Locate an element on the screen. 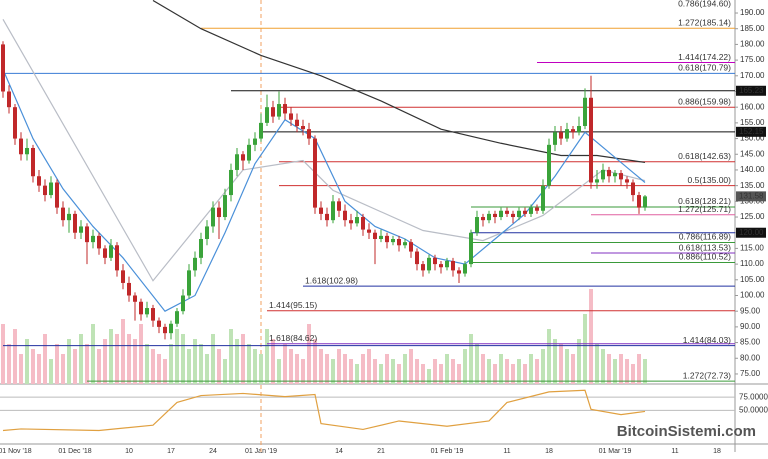 Image resolution: width=768 pixels, height=459 pixels. rsi-line is located at coordinates (324, 410).